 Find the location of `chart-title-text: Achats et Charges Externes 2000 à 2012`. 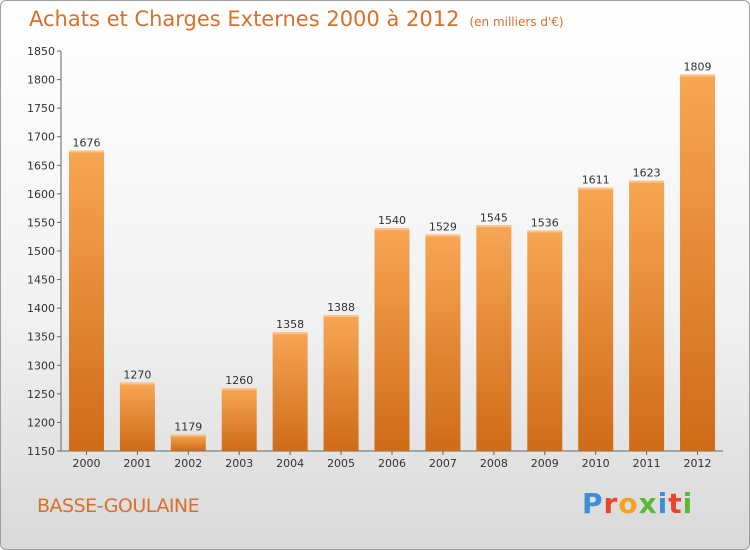

chart-title-text: Achats et Charges Externes 2000 à 2012 is located at coordinates (244, 19).